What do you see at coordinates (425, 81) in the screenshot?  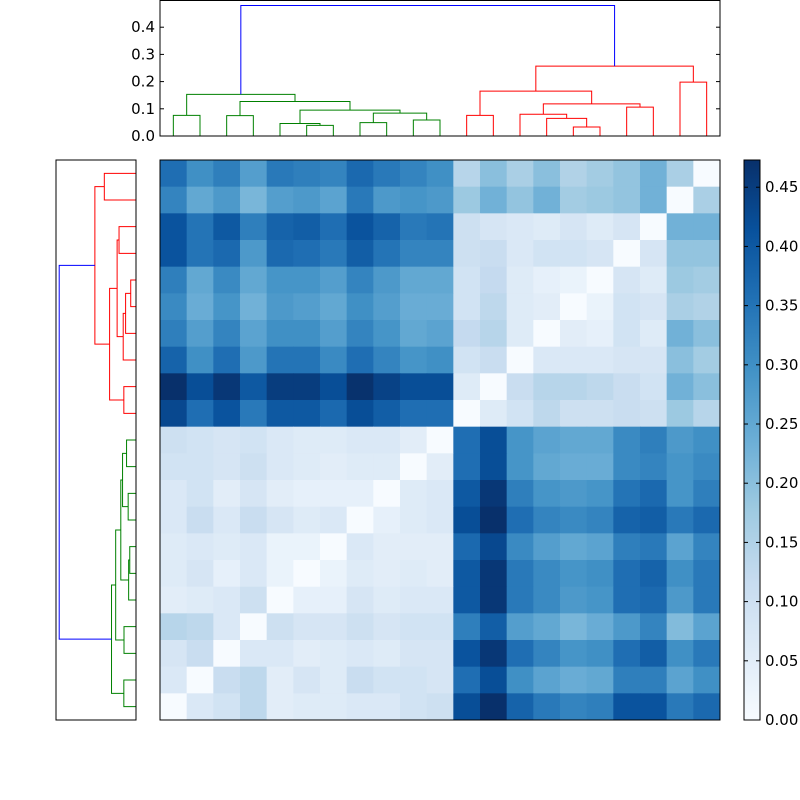 I see `top-dendrogram-y-axis: 0.0 0.1 0.2 0.3 0.4` at bounding box center [425, 81].